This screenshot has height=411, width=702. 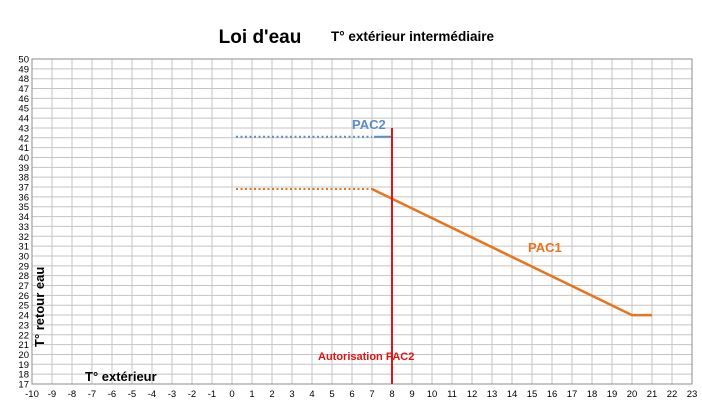 I want to click on x-tick-label: 20, so click(x=632, y=394).